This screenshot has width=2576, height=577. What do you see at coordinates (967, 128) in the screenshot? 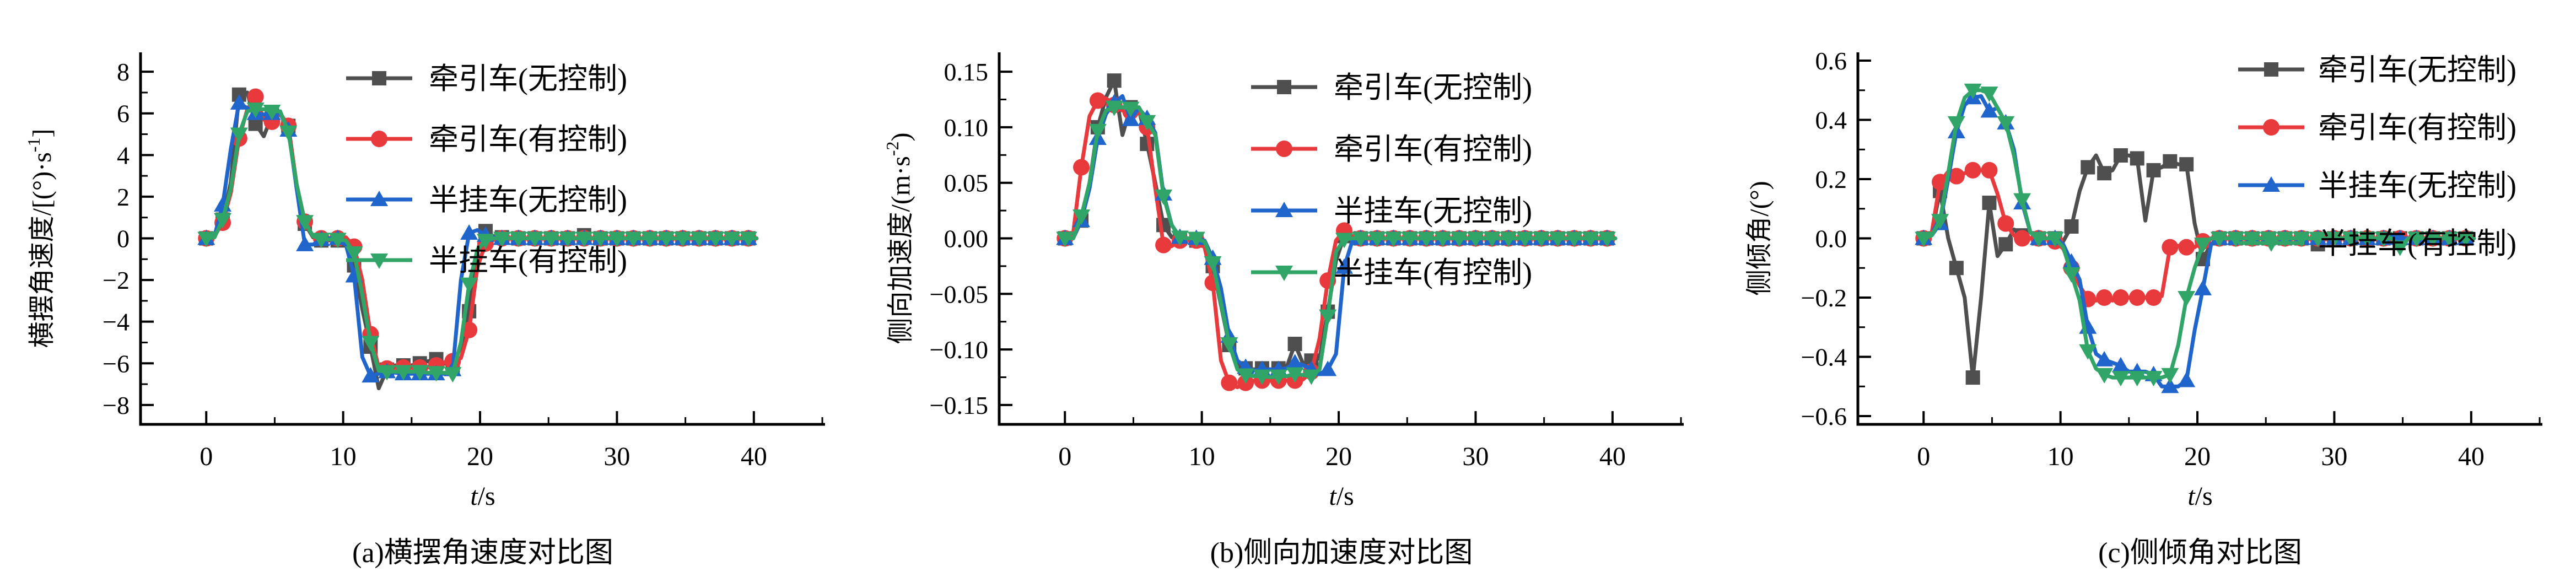
I see `y-tick-label: 0.10` at bounding box center [967, 128].